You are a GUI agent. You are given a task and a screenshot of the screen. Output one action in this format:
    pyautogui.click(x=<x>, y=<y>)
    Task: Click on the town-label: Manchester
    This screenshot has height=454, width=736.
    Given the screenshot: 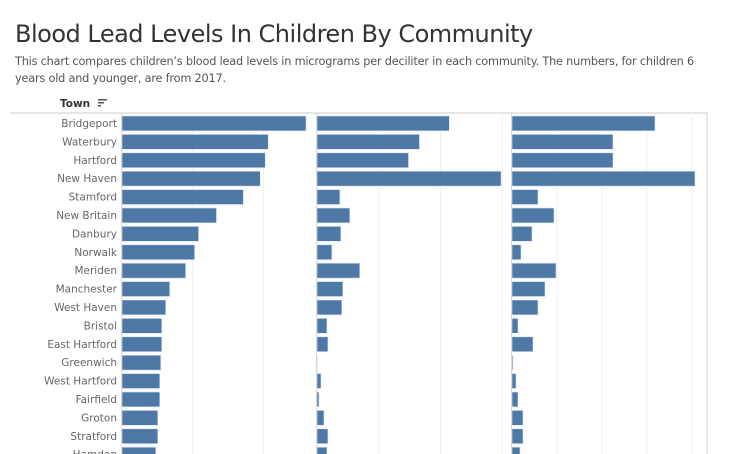 What is the action you would take?
    pyautogui.click(x=87, y=290)
    